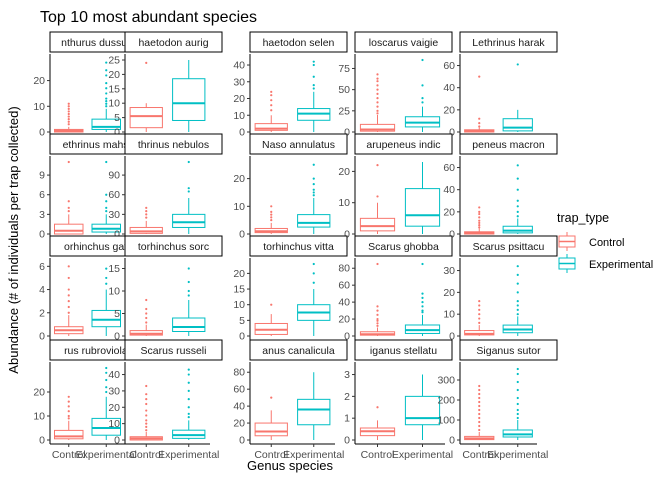  I want to click on facet-panel: Scarus ghobba 0 20 40 60 80, so click(395, 289).